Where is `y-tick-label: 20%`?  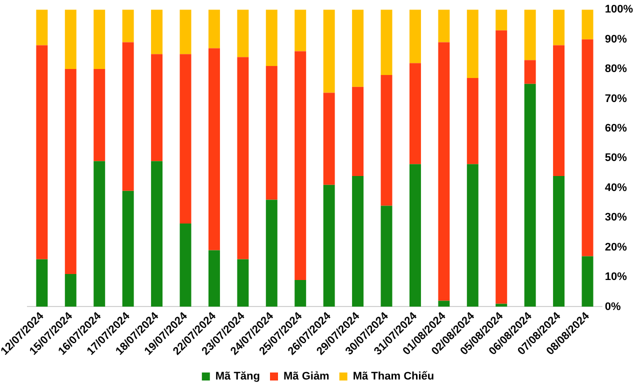
y-tick-label: 20% is located at coordinates (616, 247).